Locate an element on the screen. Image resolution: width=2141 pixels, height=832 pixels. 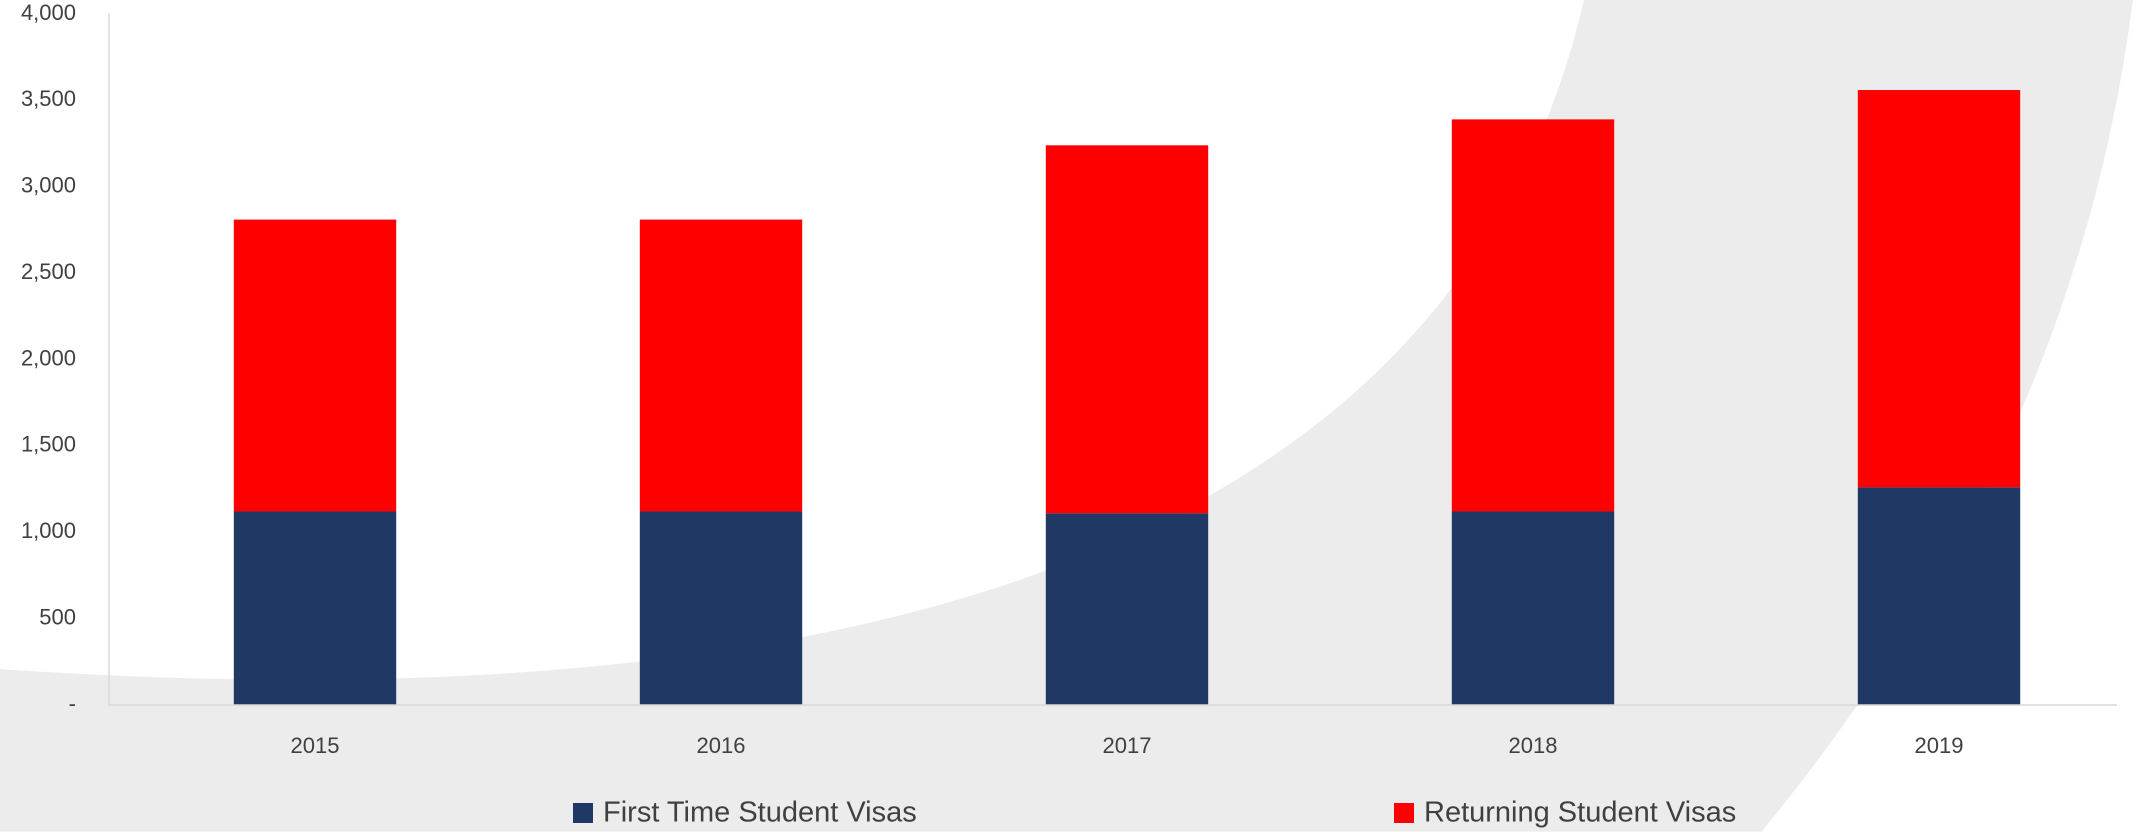
y-tick-label: 3,500 is located at coordinates (48, 98).